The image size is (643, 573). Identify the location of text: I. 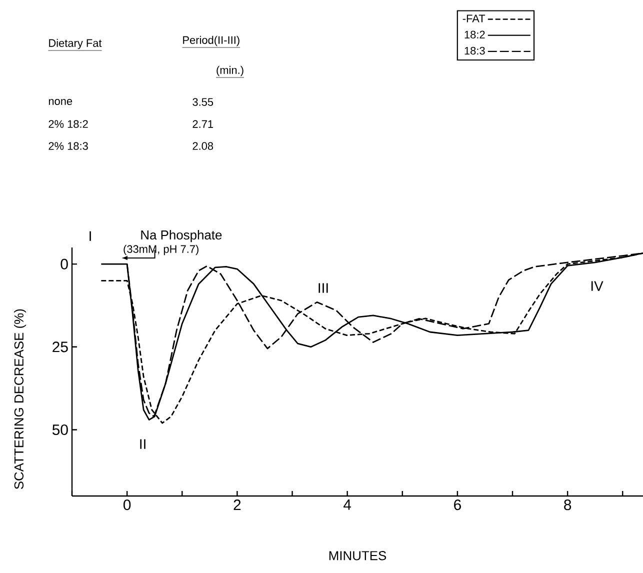
(90, 236).